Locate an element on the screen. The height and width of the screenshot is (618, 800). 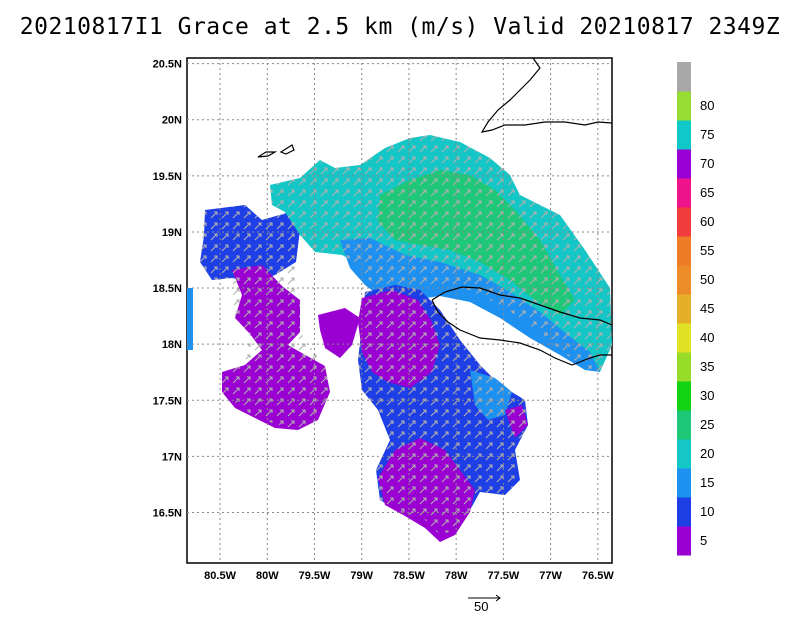
reference-vector is located at coordinates (484, 598).